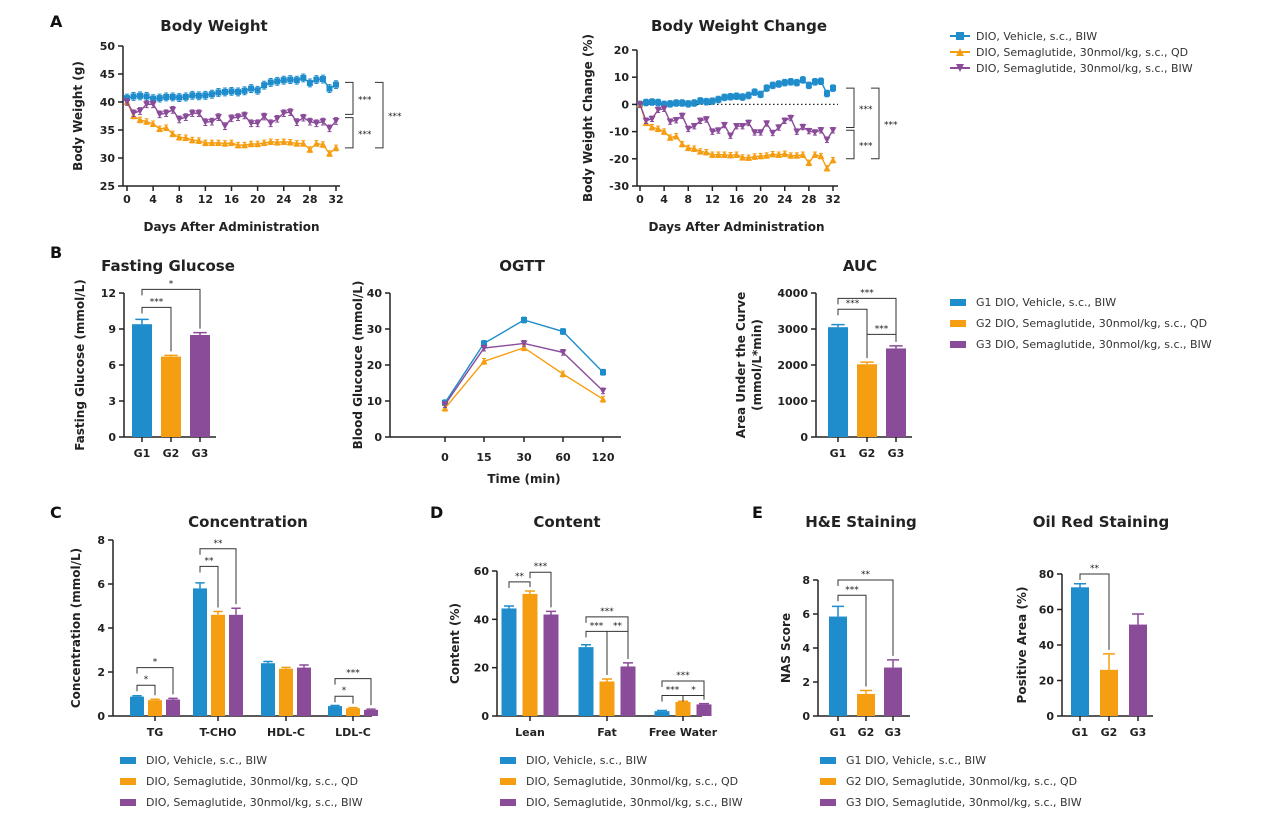 The image size is (1267, 829). I want to click on triangle-up-marker-icon, so click(960, 52).